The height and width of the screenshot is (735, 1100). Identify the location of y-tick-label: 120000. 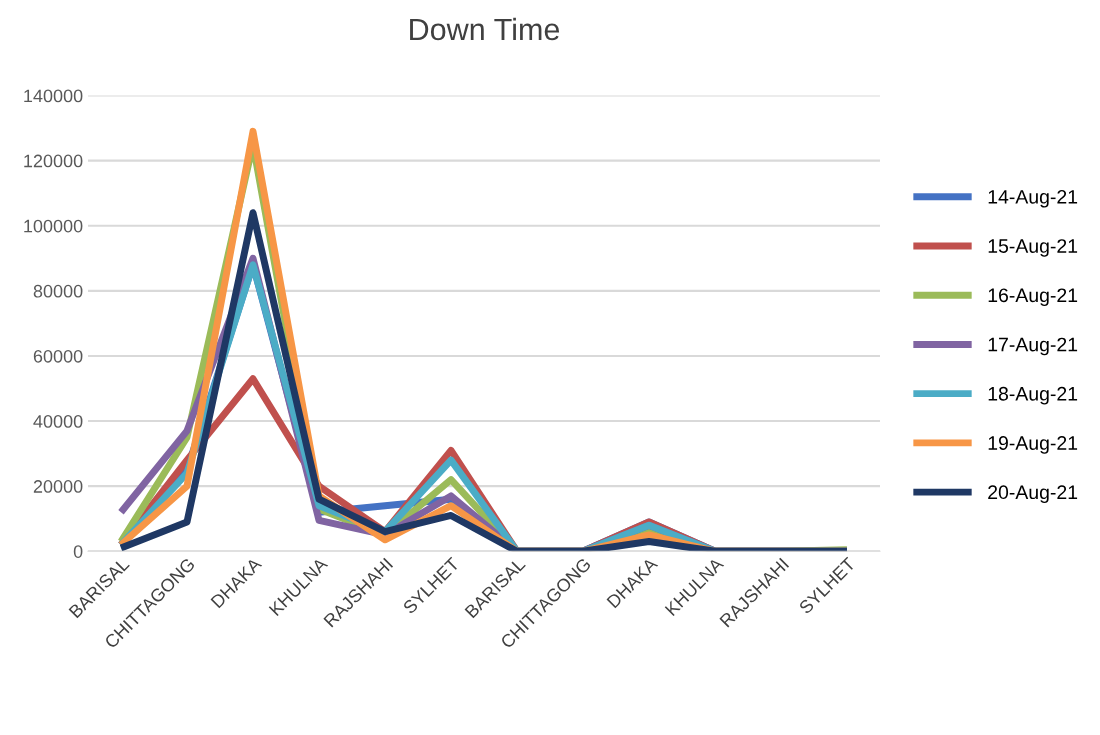
(53, 161).